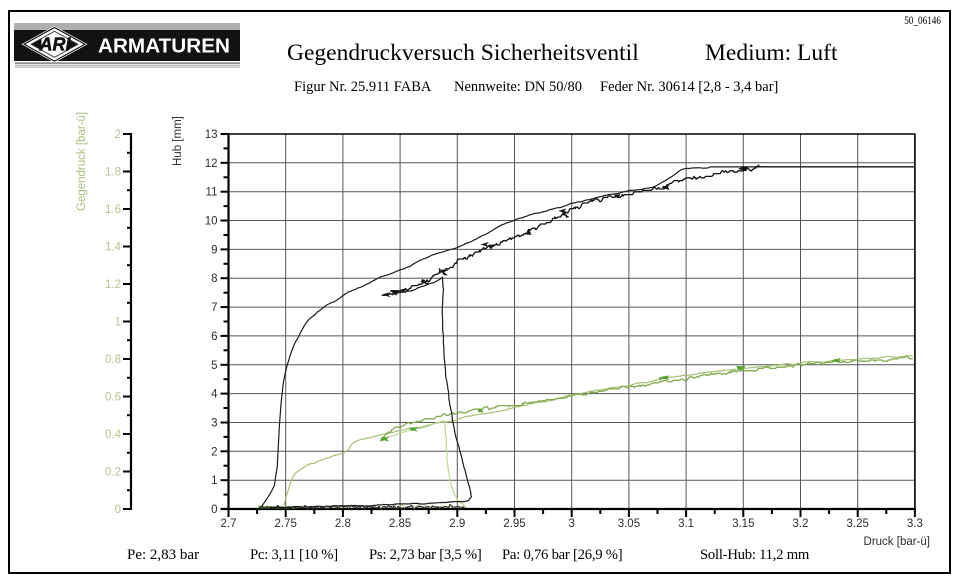 The width and height of the screenshot is (957, 586). Describe the element at coordinates (113, 248) in the screenshot. I see `svg-text: 1.4` at that location.